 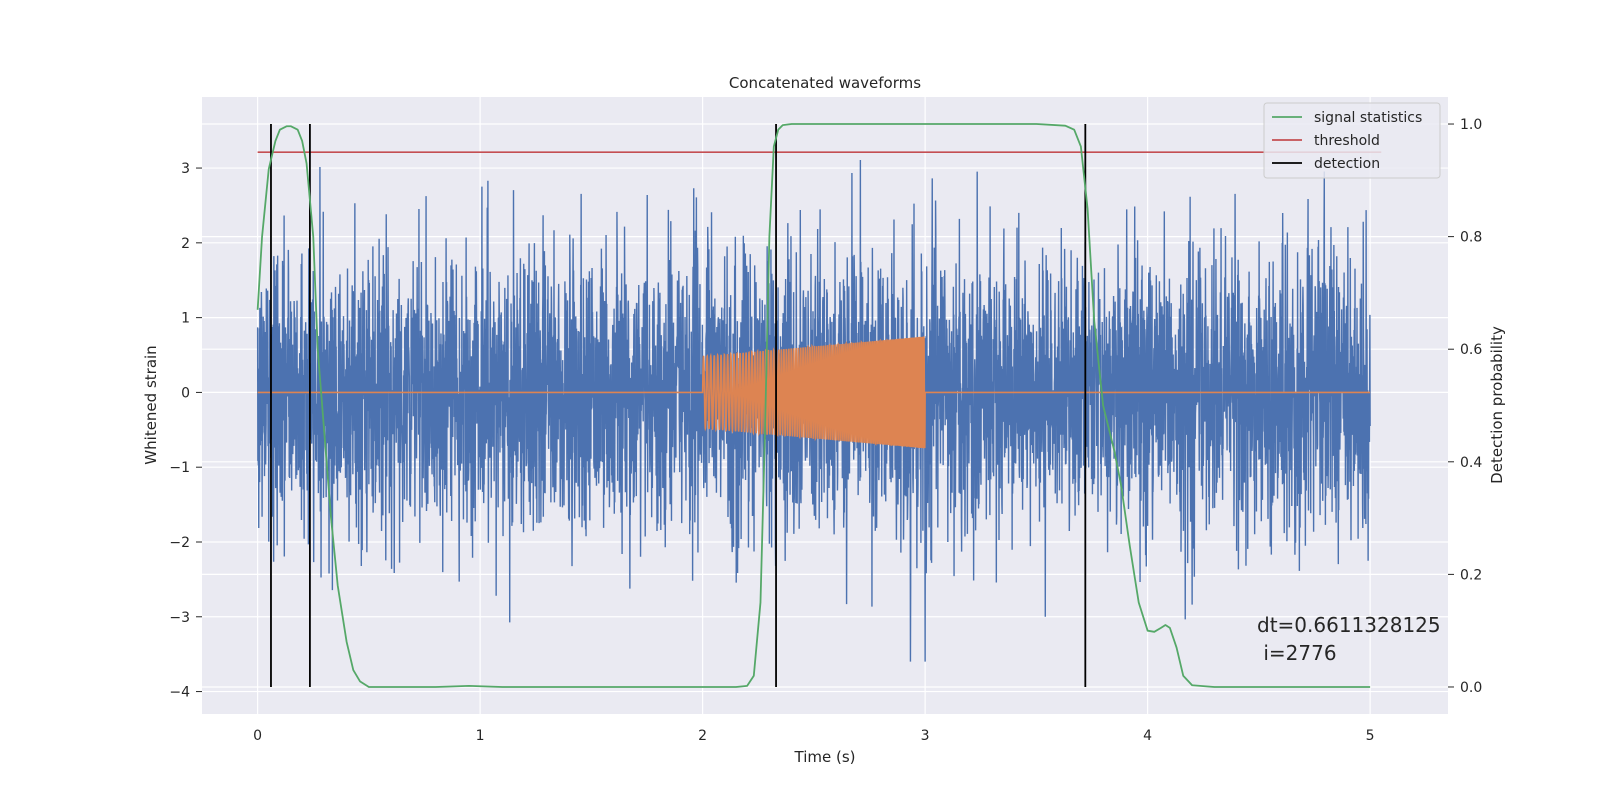 What do you see at coordinates (1471, 463) in the screenshot?
I see `y-tick-label-right: 0.4` at bounding box center [1471, 463].